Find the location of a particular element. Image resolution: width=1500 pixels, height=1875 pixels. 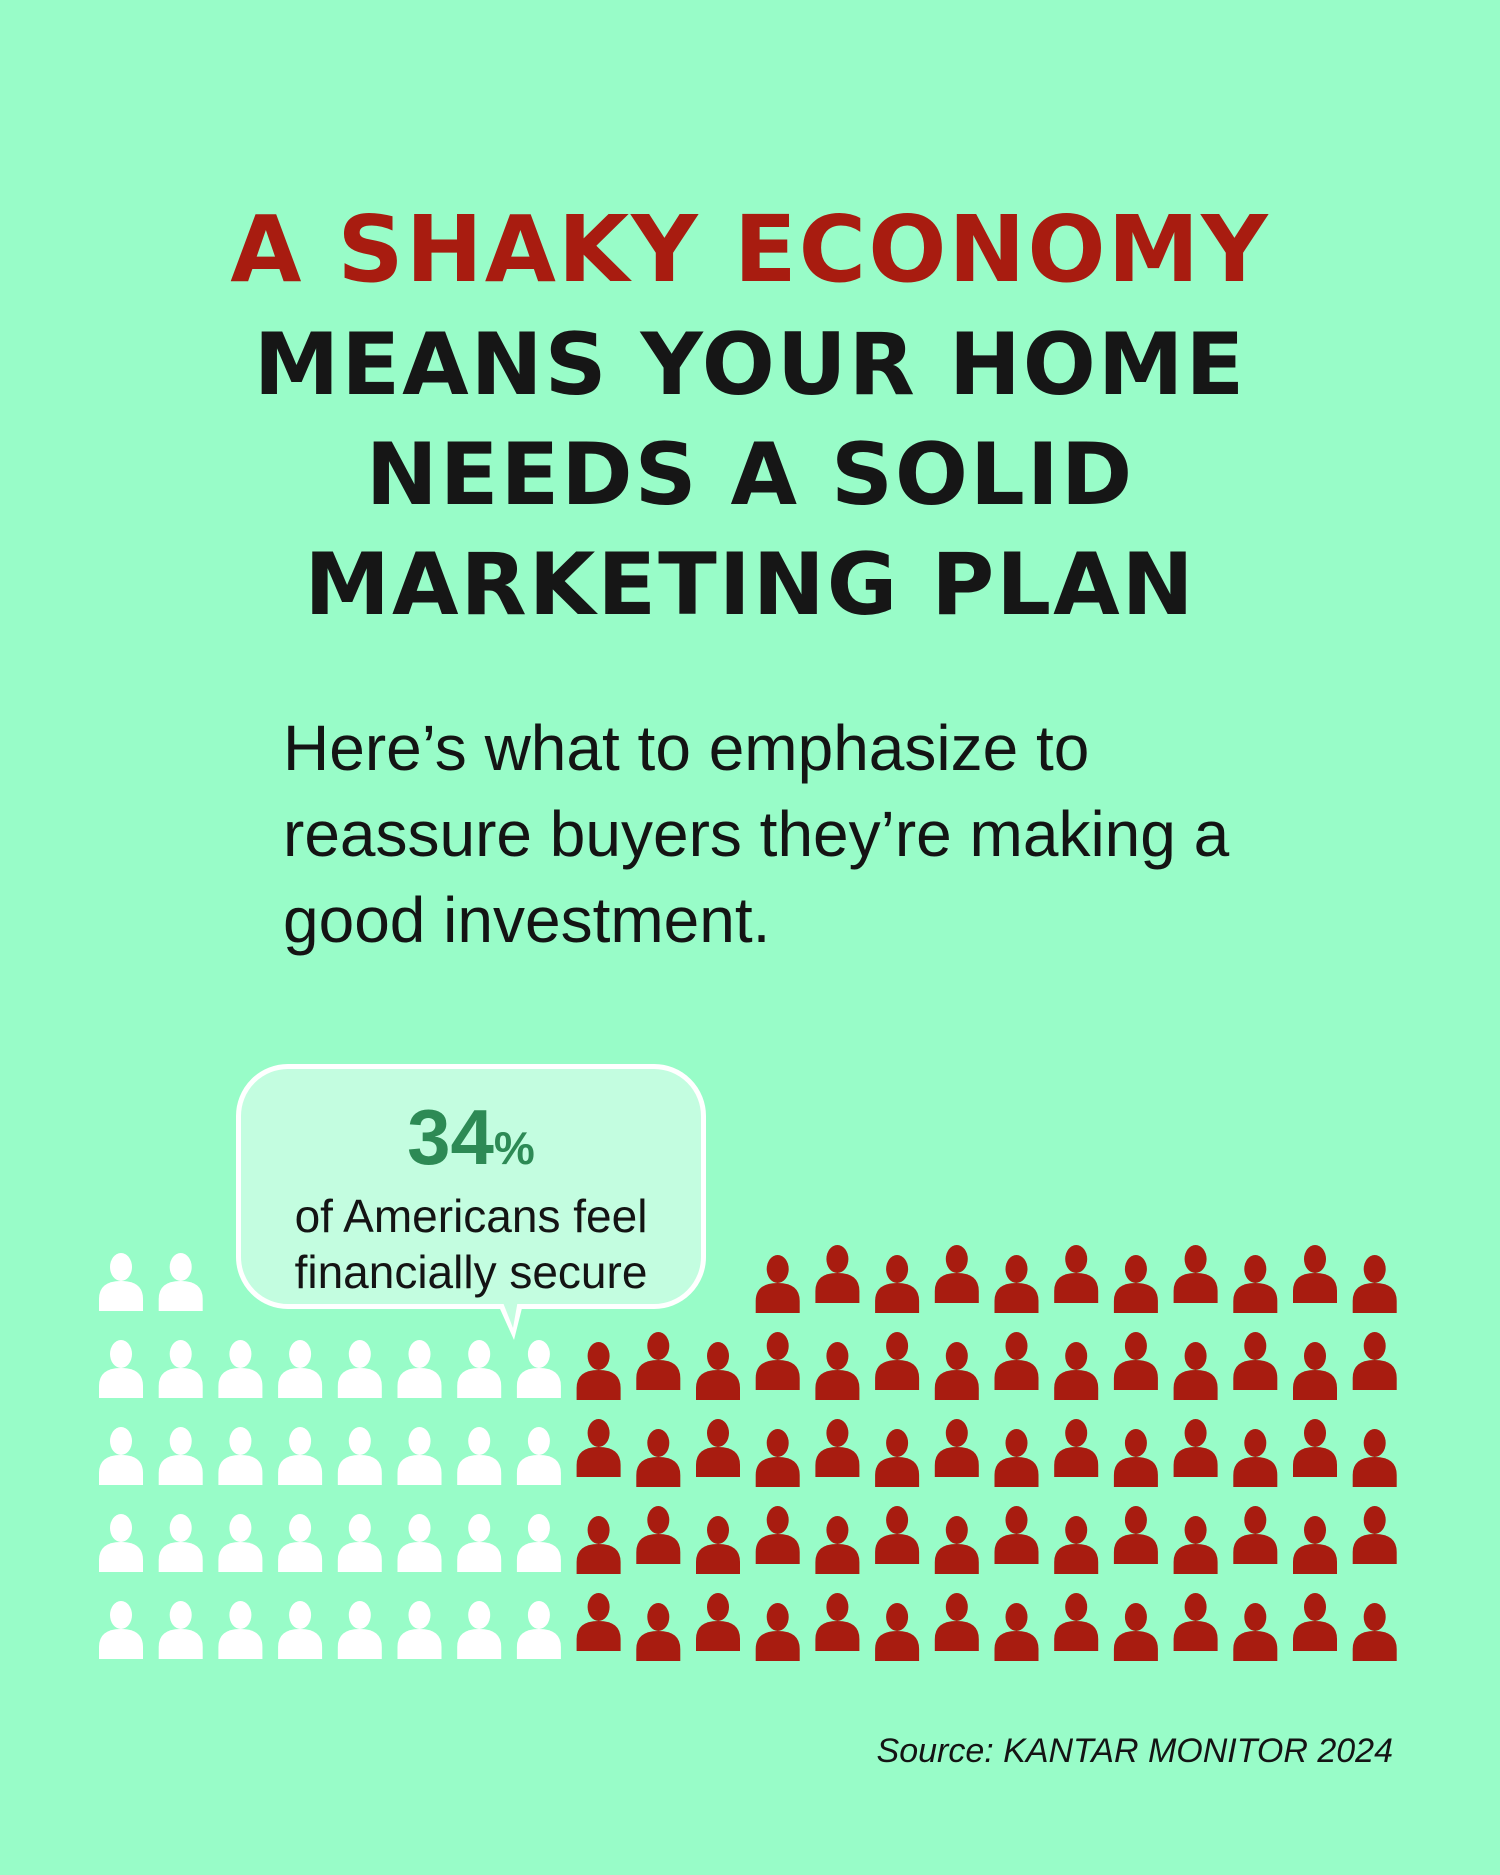

headline-line-1: A SHAKY ECONOMY is located at coordinates (750, 249).